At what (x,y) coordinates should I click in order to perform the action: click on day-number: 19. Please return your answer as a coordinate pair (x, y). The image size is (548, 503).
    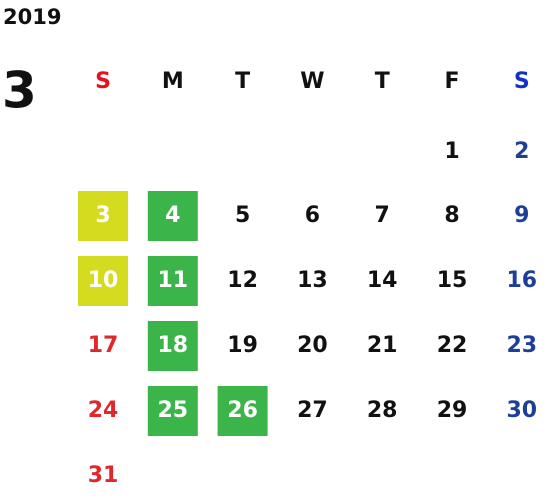
    Looking at the image, I should click on (242, 345).